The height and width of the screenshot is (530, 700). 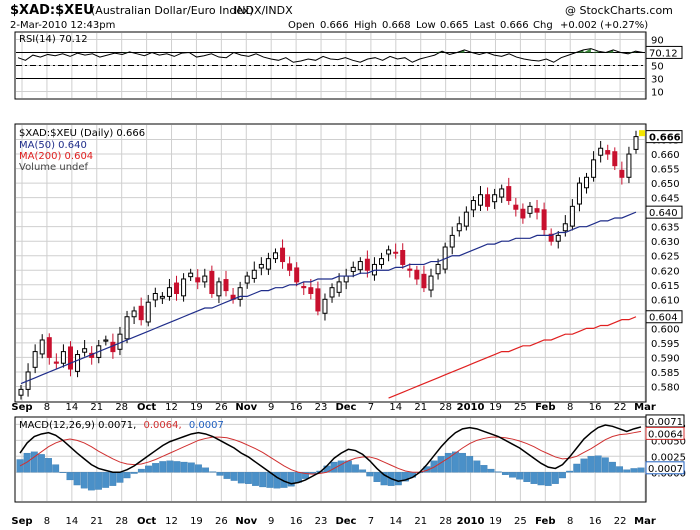 What do you see at coordinates (426, 25) in the screenshot?
I see `low-label: Low` at bounding box center [426, 25].